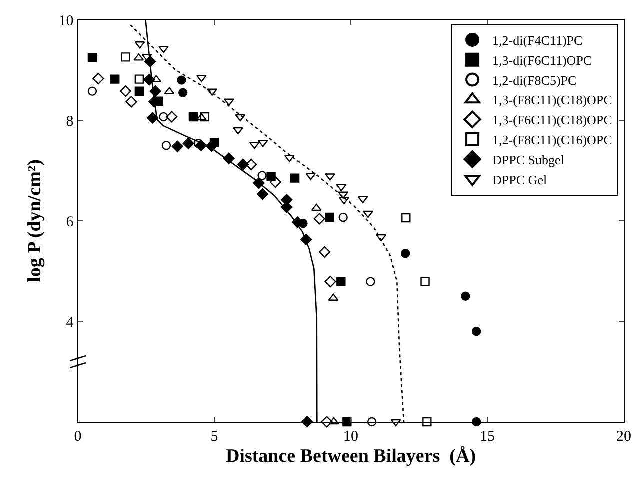 The width and height of the screenshot is (638, 478). What do you see at coordinates (552, 100) in the screenshot?
I see `legend-label: 1,3-(F8C11)(C18)OPC` at bounding box center [552, 100].